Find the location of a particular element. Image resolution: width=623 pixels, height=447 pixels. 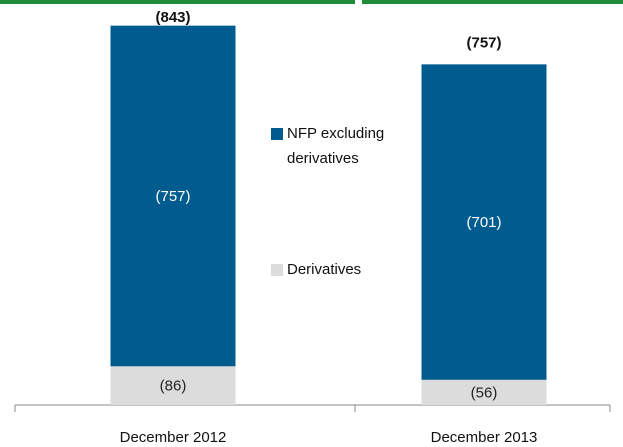

x-tick-label: December 2013 is located at coordinates (484, 437).